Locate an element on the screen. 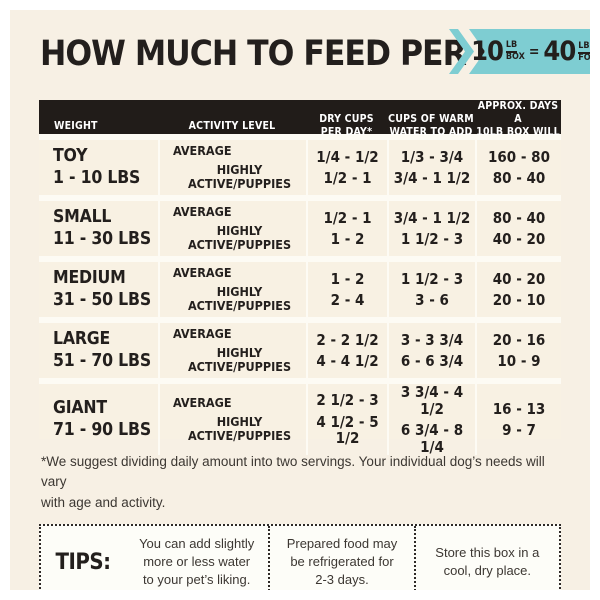 Image resolution: width=600 pixels, height=600 pixels. water-cups-value: 1/3 - 3/4 is located at coordinates (432, 156).